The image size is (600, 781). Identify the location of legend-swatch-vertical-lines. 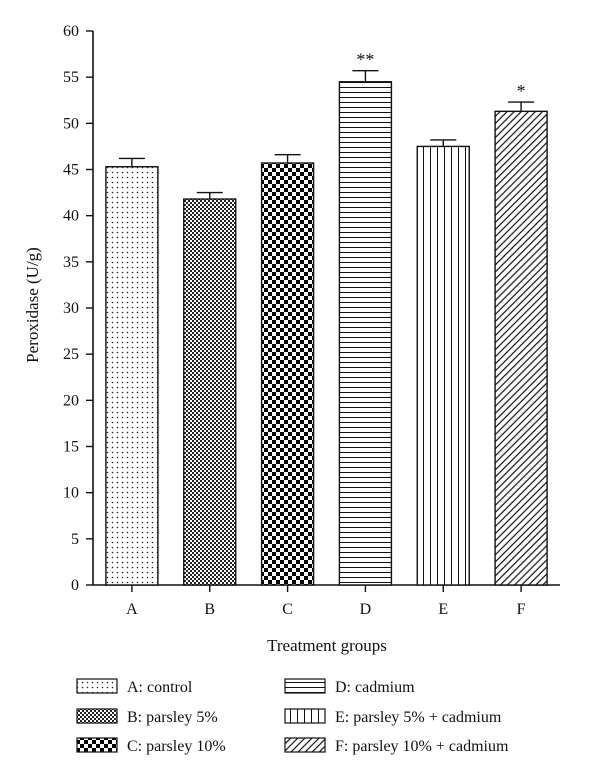
(305, 716).